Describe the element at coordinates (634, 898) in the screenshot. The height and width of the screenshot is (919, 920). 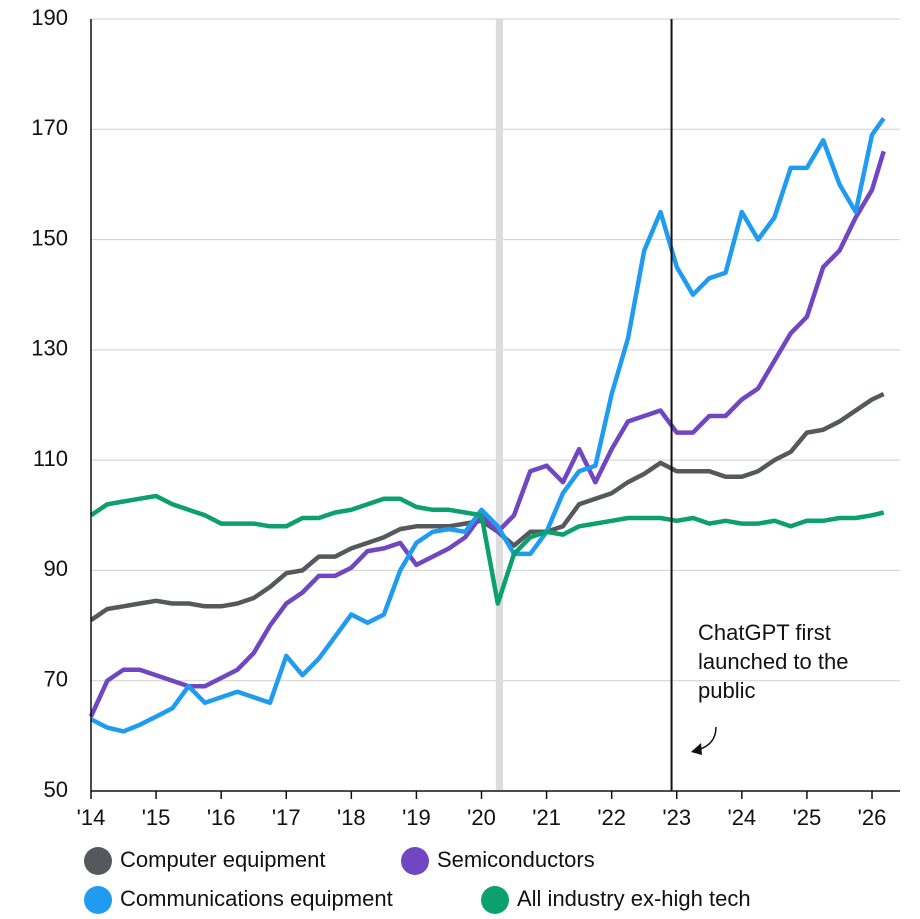
I see `legend-label: All industry ex-high tech` at that location.